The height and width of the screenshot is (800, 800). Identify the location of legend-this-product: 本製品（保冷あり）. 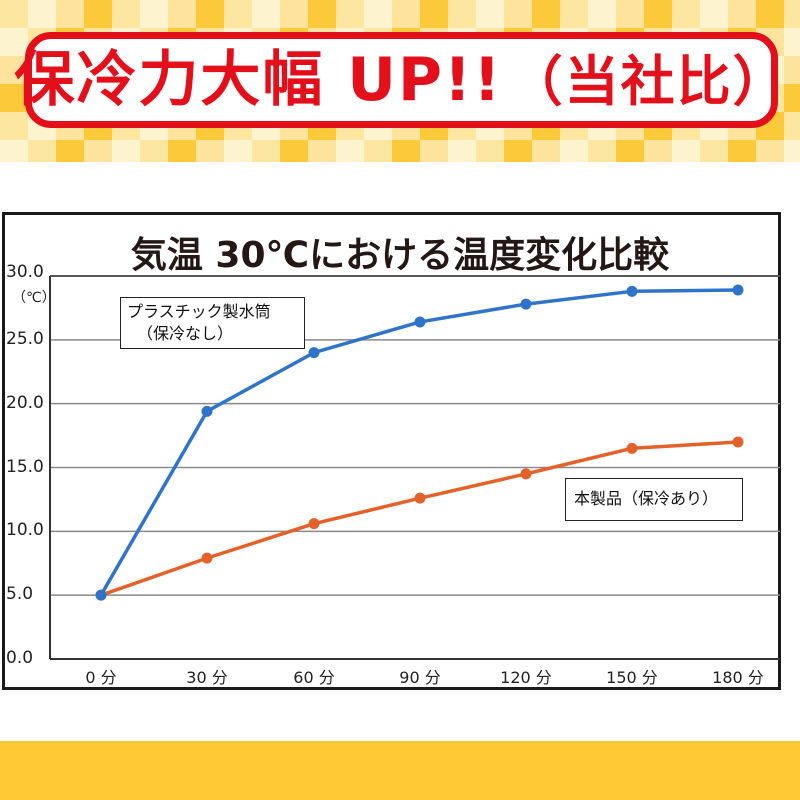
(654, 499).